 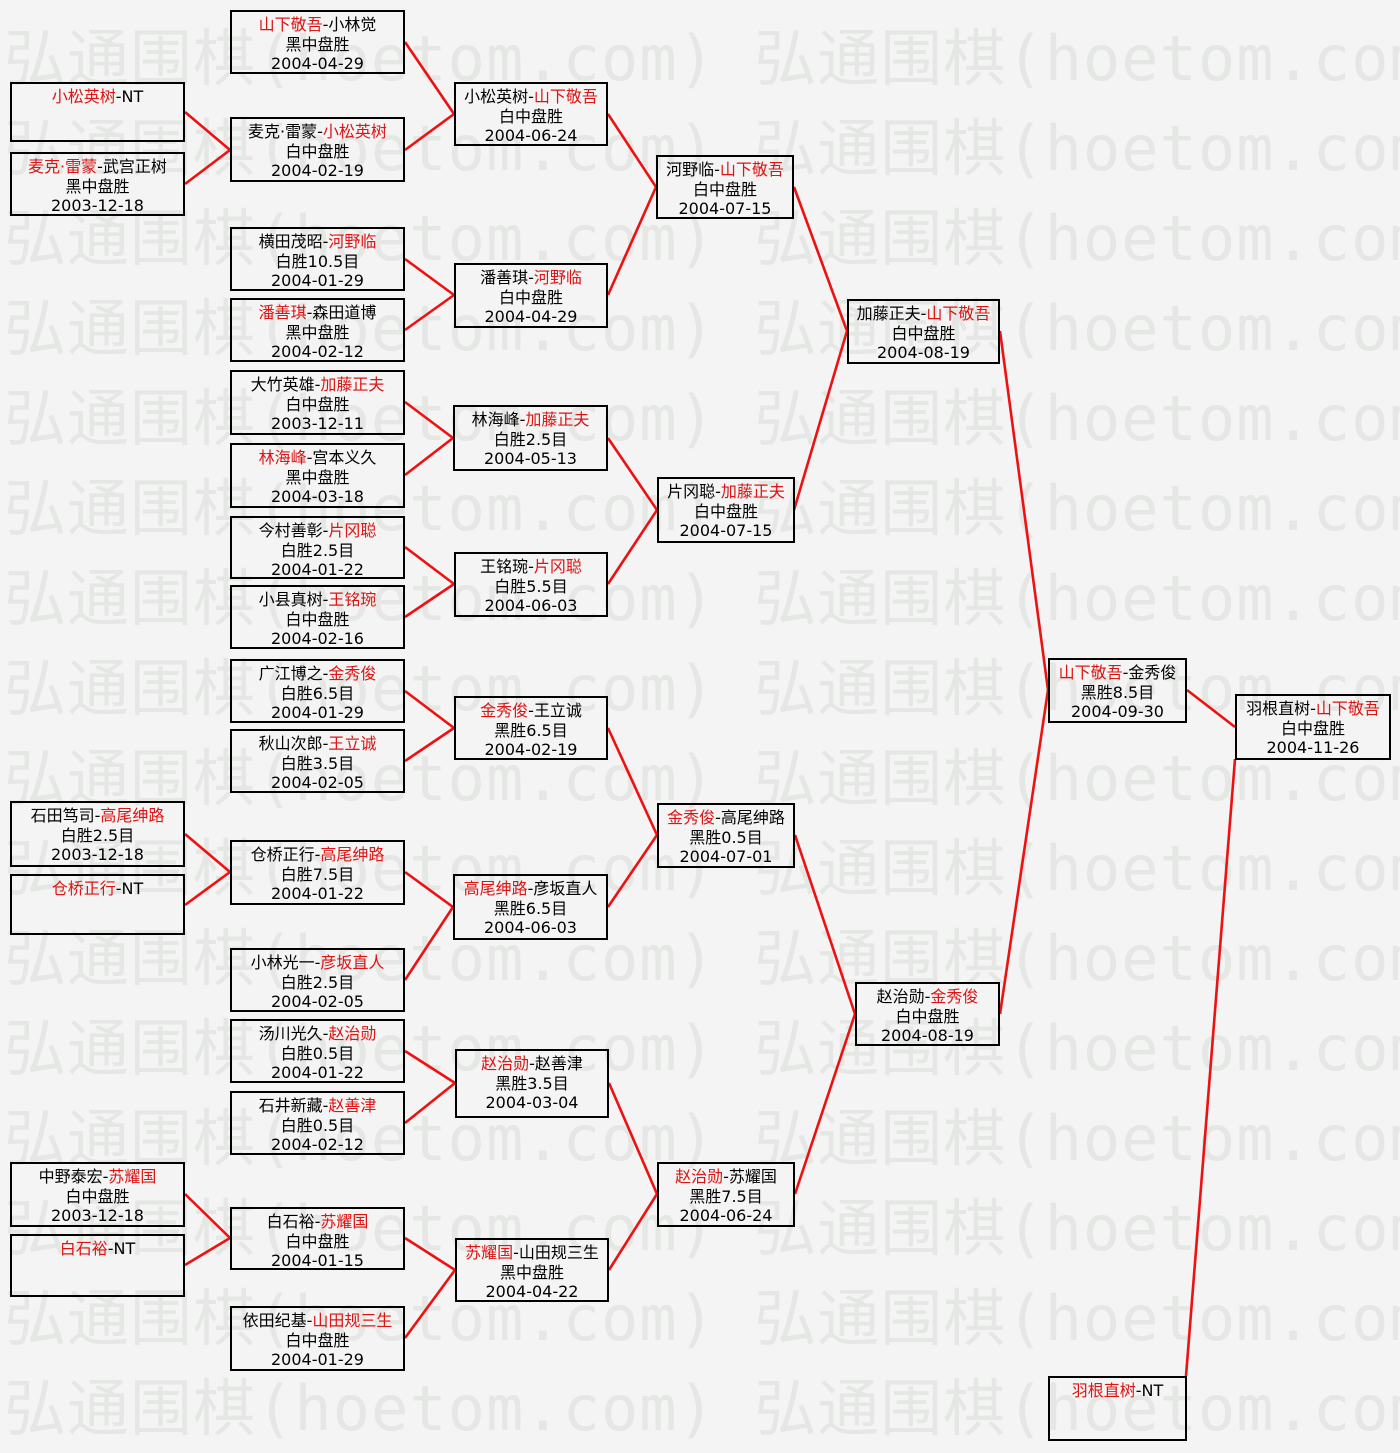 I want to click on players-line: 苏耀国-山田规三生, so click(x=532, y=1253).